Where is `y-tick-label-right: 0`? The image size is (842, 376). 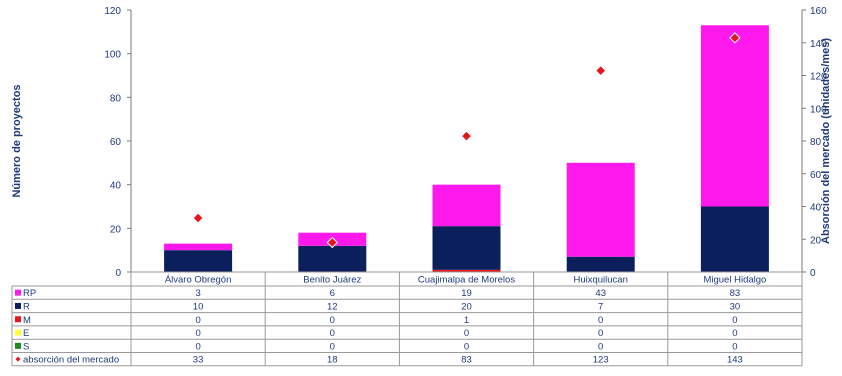
y-tick-label-right: 0 is located at coordinates (813, 273).